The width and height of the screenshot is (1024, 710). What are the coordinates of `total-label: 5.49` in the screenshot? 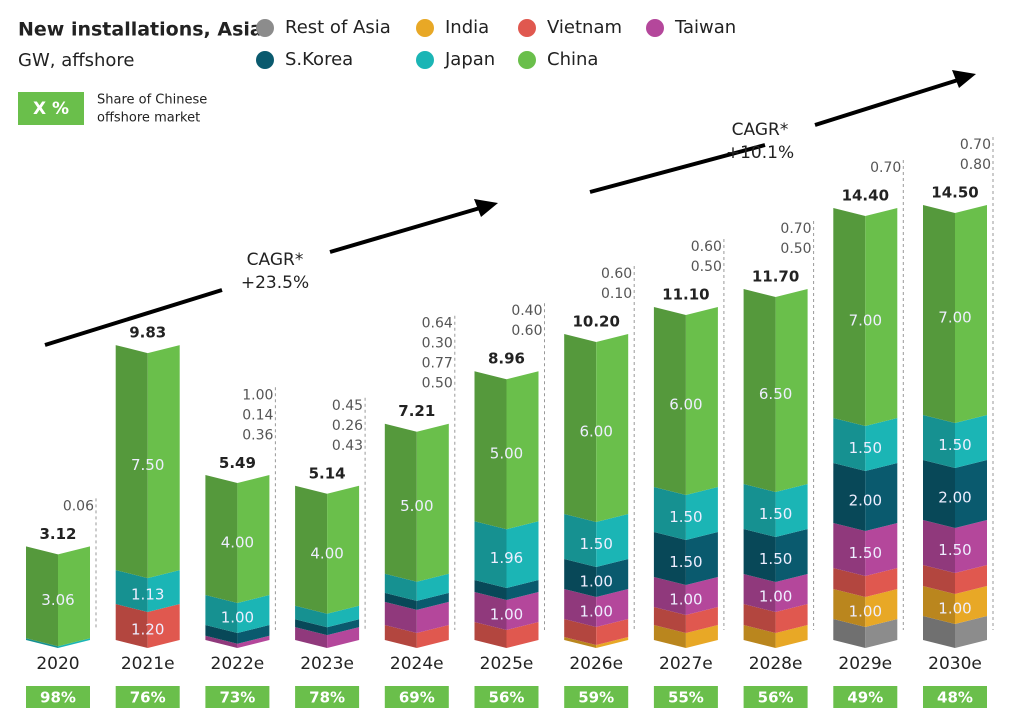 It's located at (237, 463).